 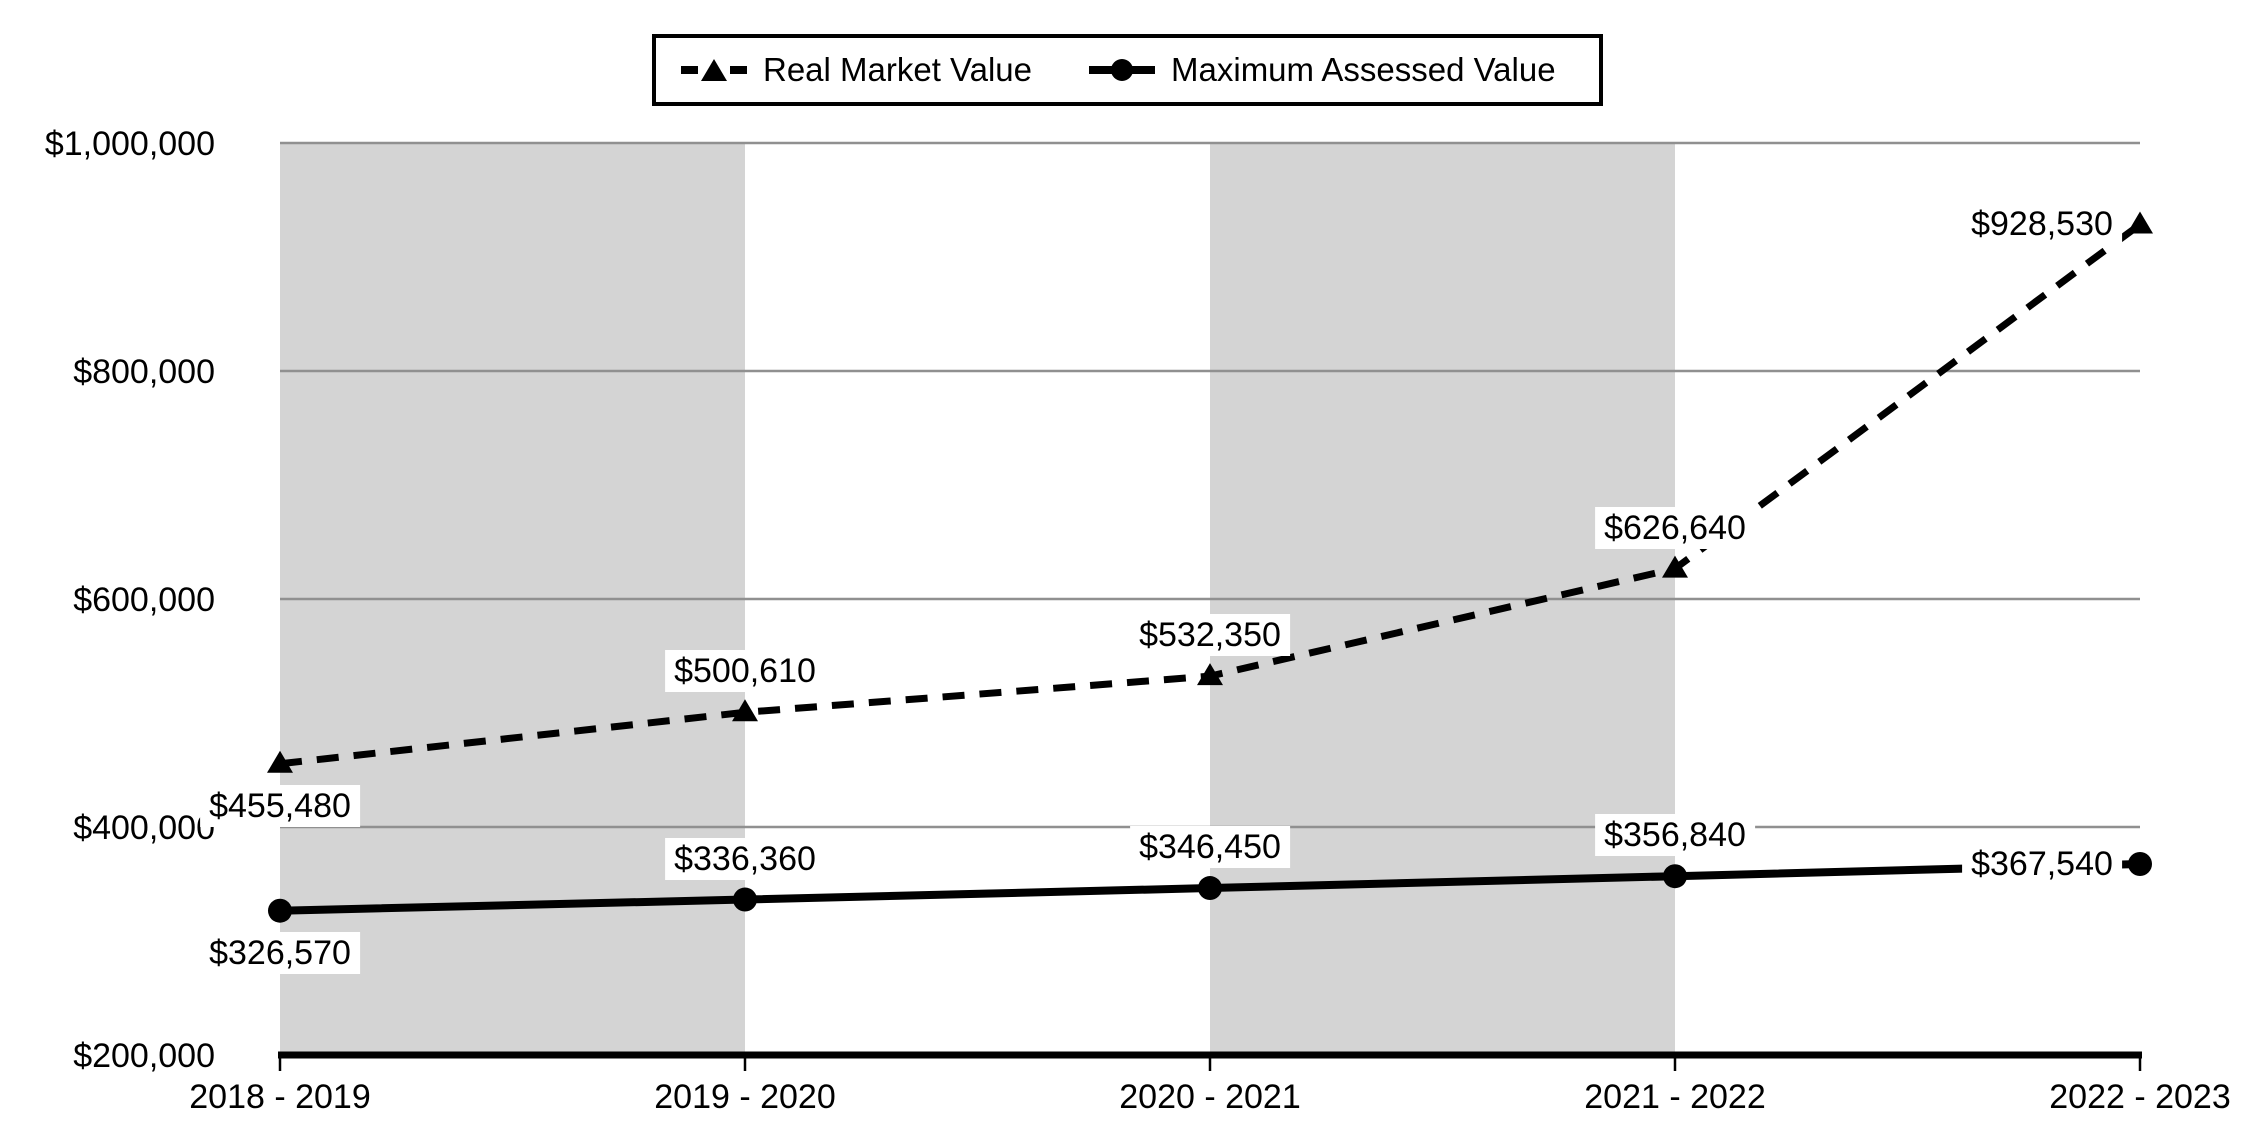 I want to click on y-axis-label: $400,000, so click(x=144, y=828).